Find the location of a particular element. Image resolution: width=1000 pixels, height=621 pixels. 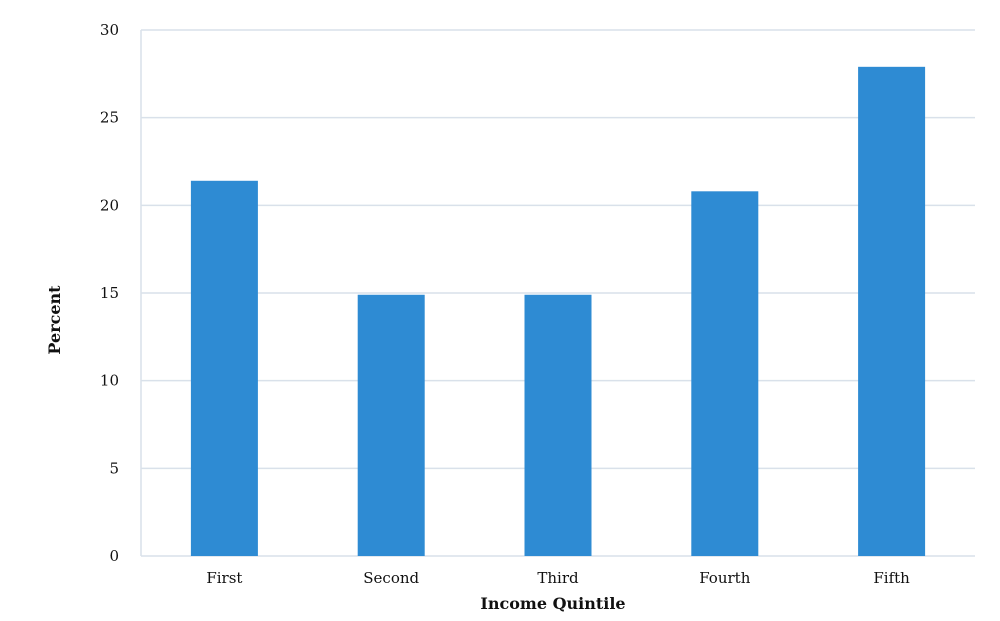

x-tick-labels: First Second Third Fourth Fifth is located at coordinates (558, 578).